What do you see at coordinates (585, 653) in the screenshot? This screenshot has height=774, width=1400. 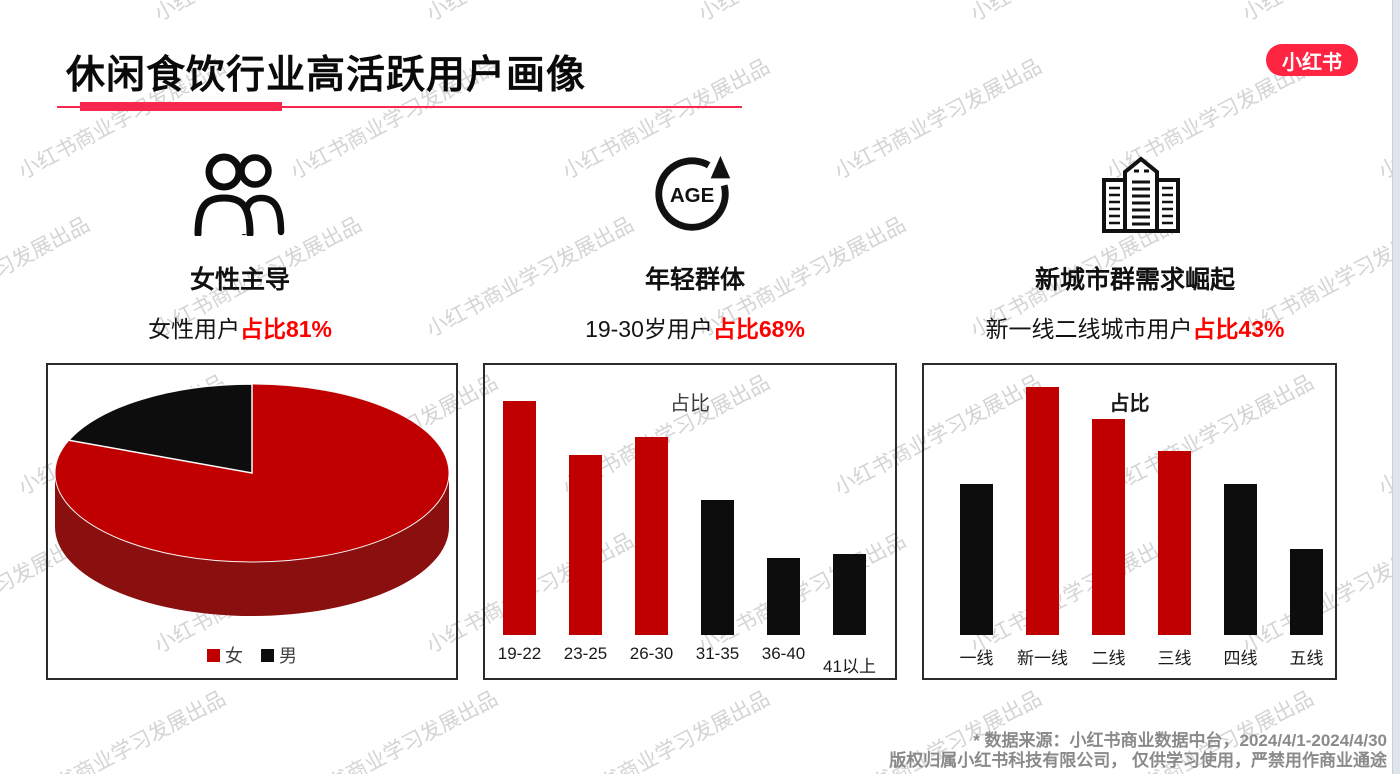 I see `bar-label: 23-25` at bounding box center [585, 653].